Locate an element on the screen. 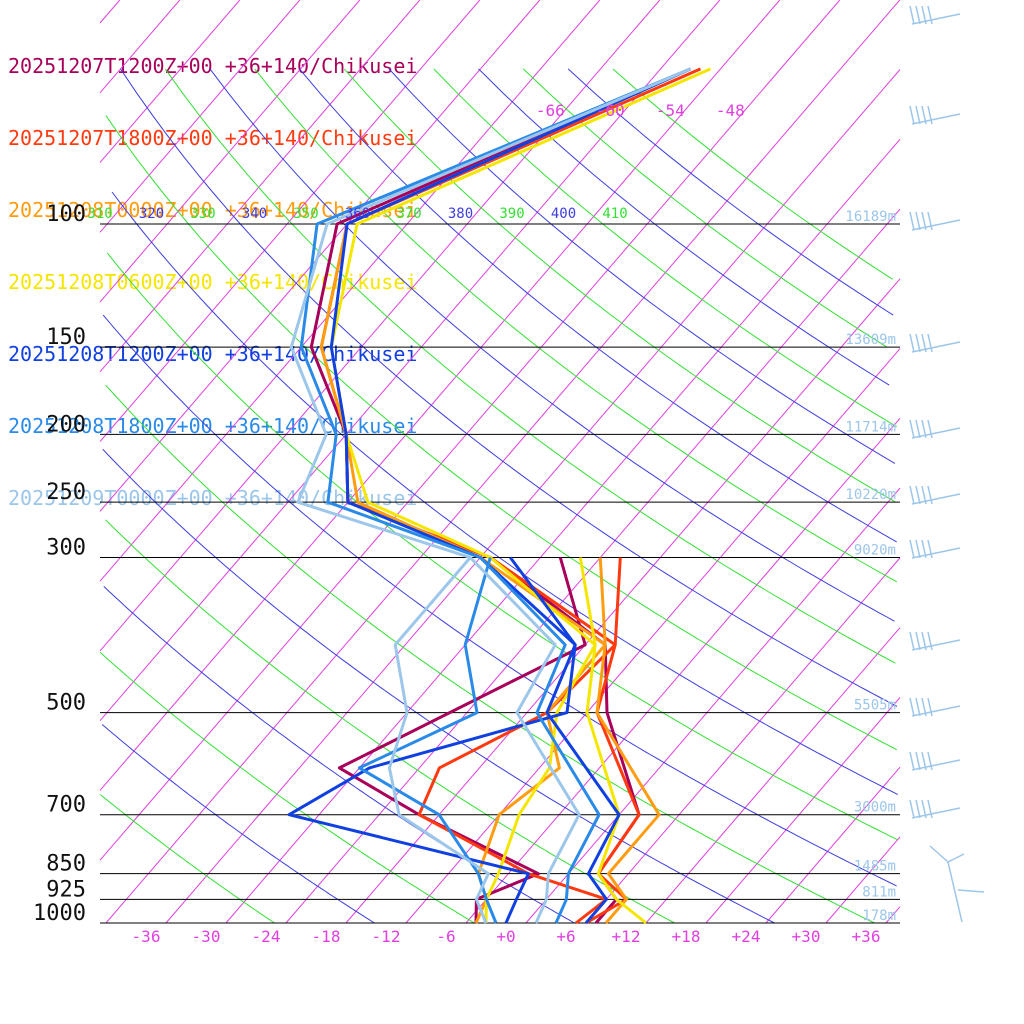  upper-temp-label: -48 is located at coordinates (730, 110).